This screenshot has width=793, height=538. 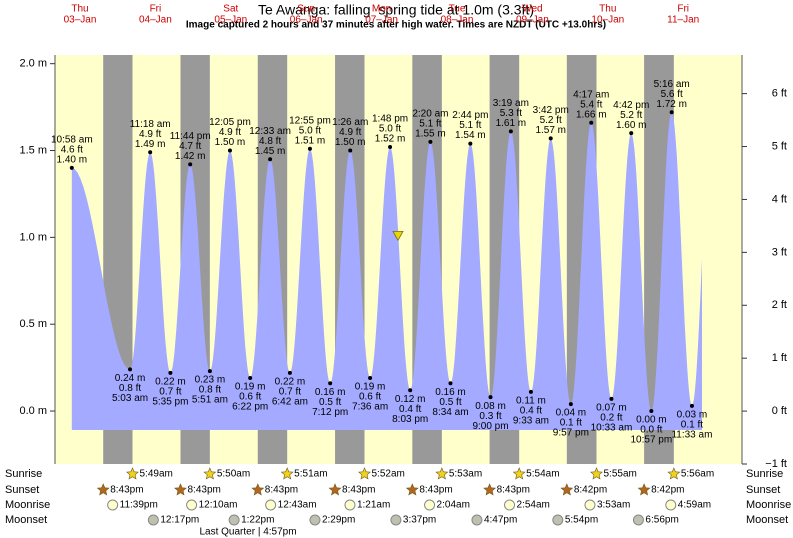 What do you see at coordinates (33, 237) in the screenshot?
I see `y-tick-label: 1.0 m` at bounding box center [33, 237].